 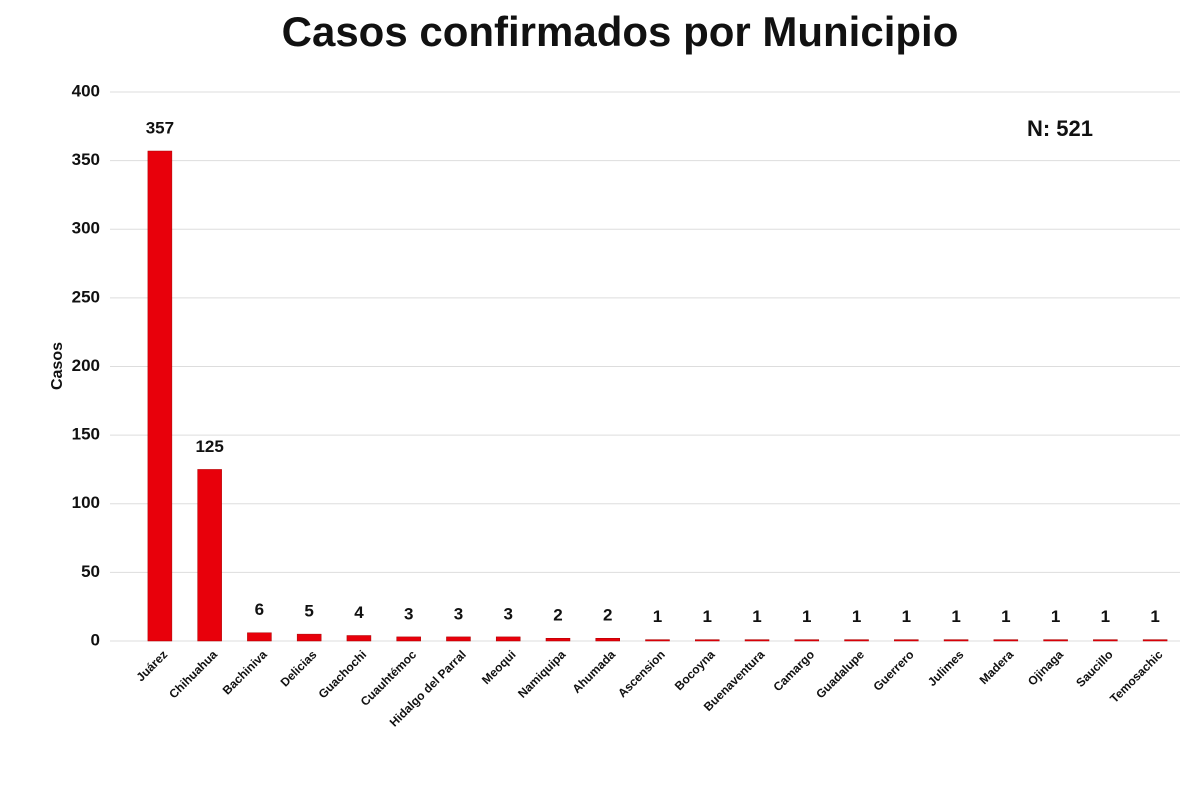 I want to click on x-tick-label: Guerrero, so click(x=893, y=670).